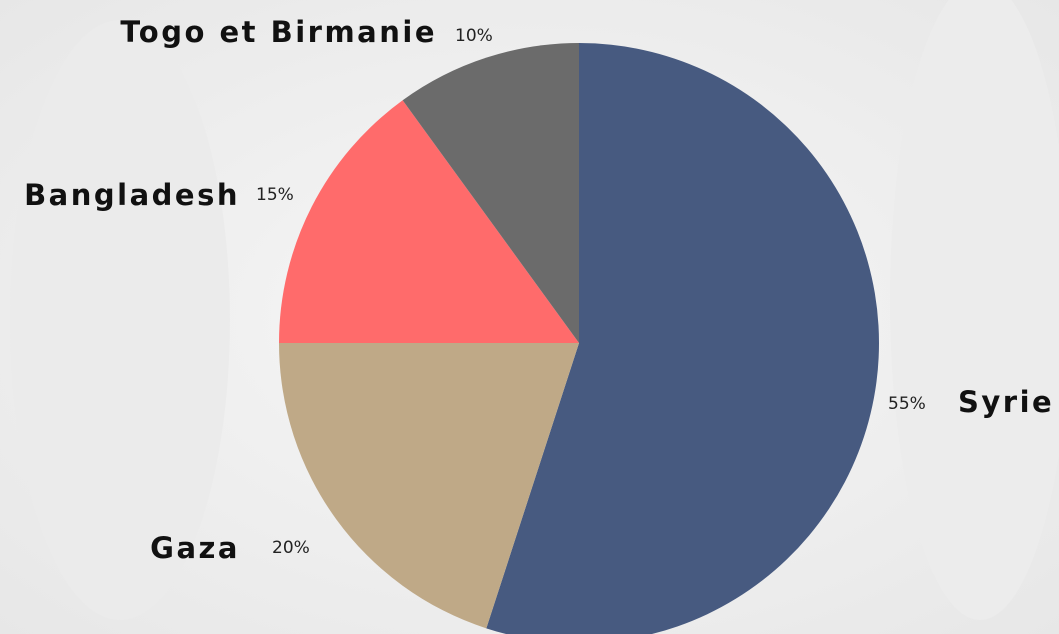 Image resolution: width=1059 pixels, height=634 pixels. What do you see at coordinates (907, 404) in the screenshot?
I see `slice-percent: 55%` at bounding box center [907, 404].